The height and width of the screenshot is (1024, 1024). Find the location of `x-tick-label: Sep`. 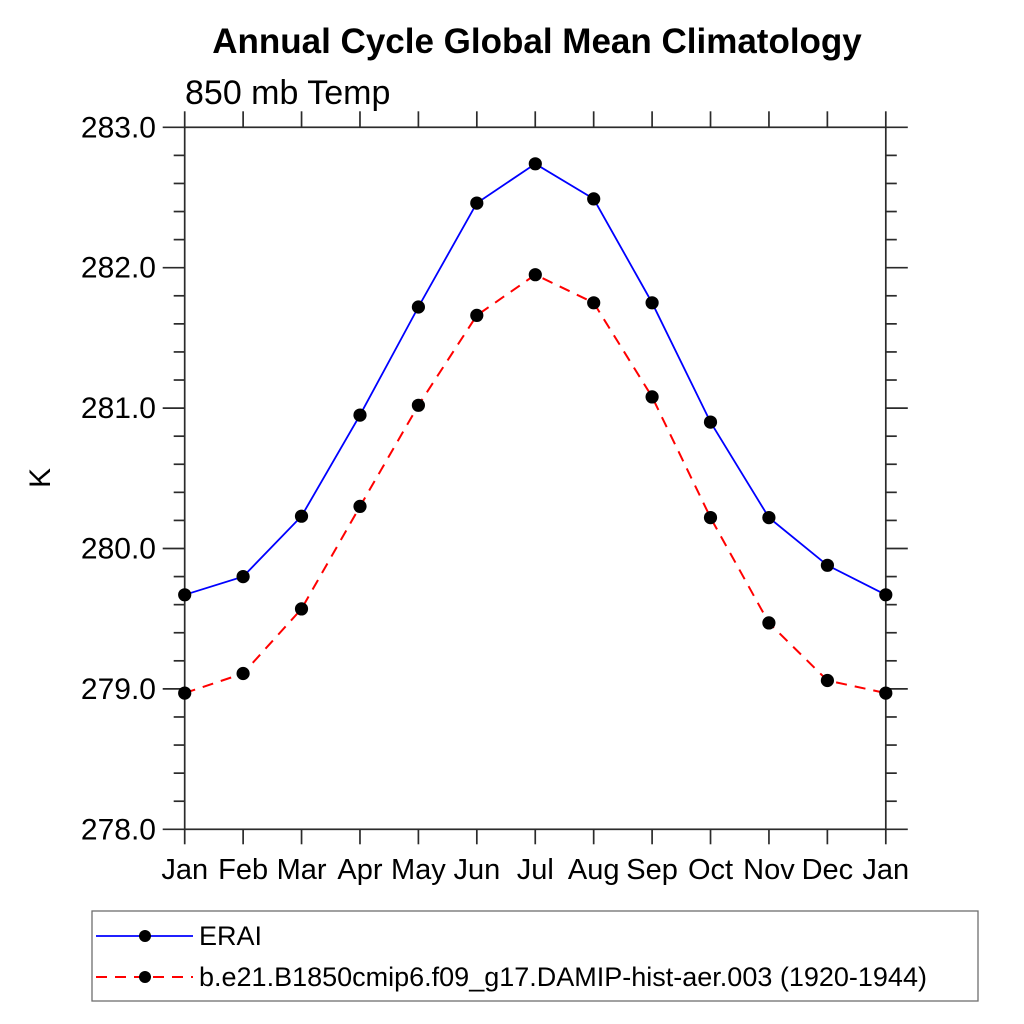

x-tick-label: Sep is located at coordinates (652, 870).